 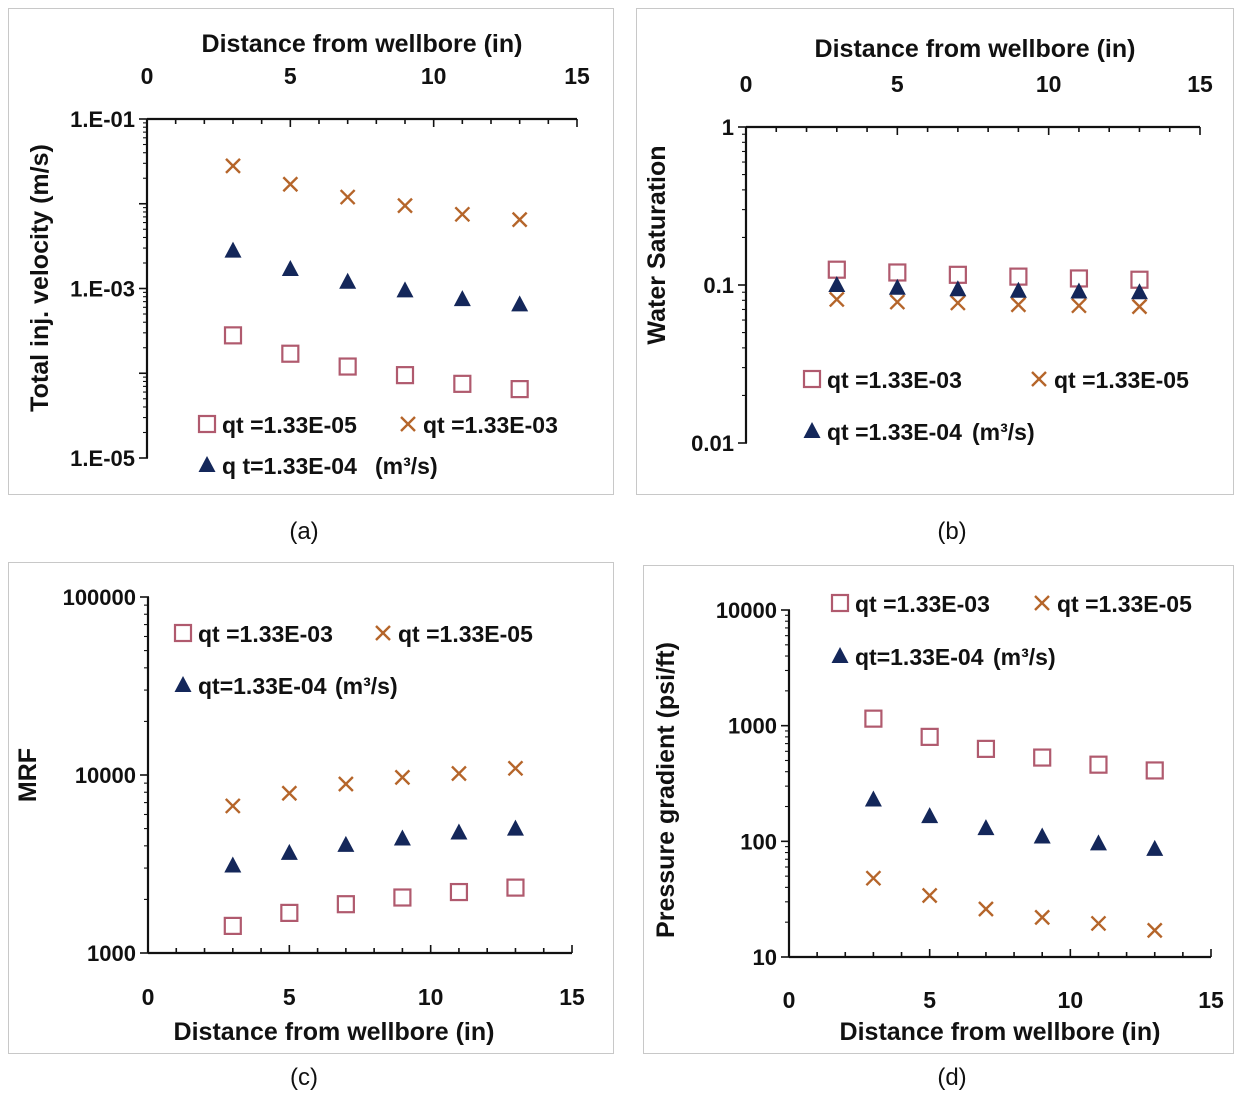 I want to click on x-tick-label-b-0: 0, so click(x=746, y=84).